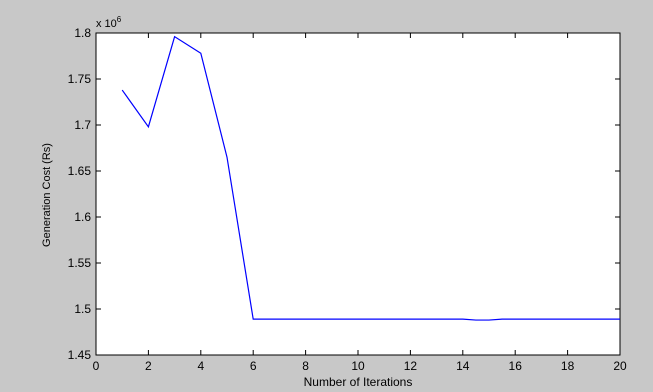 The image size is (653, 392). I want to click on x-tick-label: 0, so click(96, 366).